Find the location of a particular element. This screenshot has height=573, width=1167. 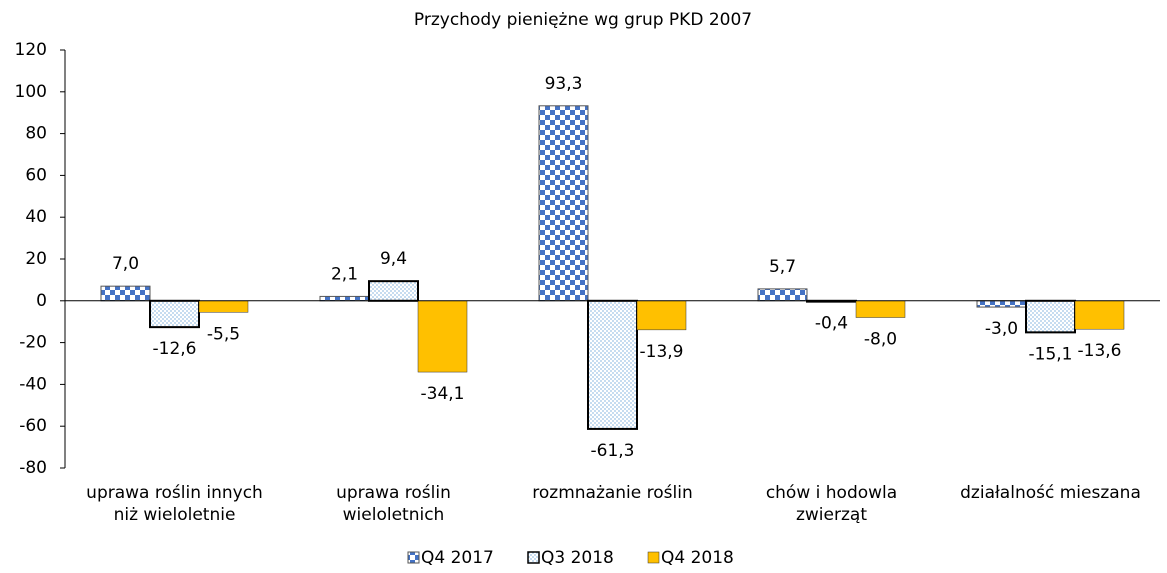

data-label: -12,6 is located at coordinates (175, 349).